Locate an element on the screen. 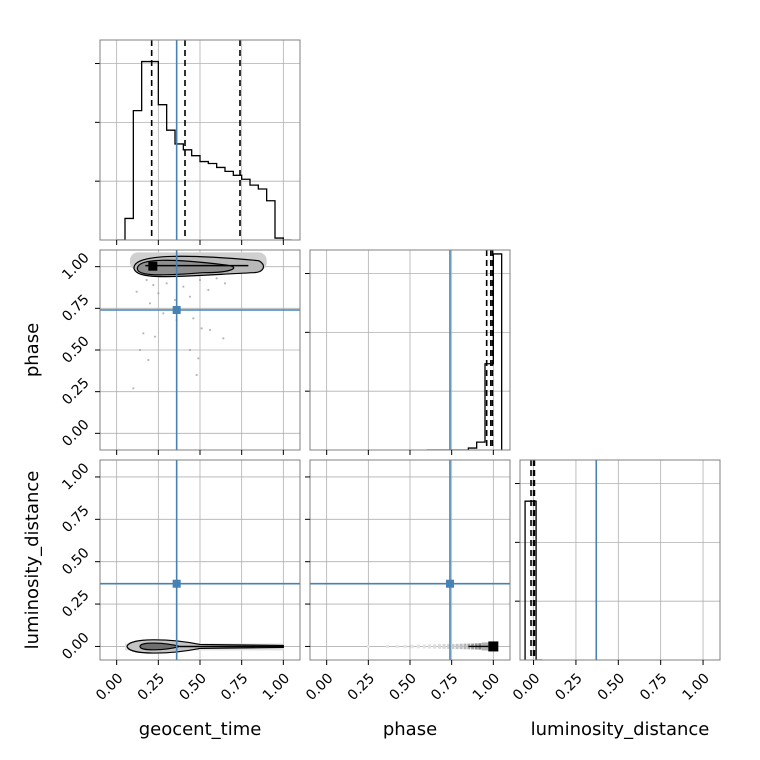  hist-panel-geocent-time is located at coordinates (198, 142).